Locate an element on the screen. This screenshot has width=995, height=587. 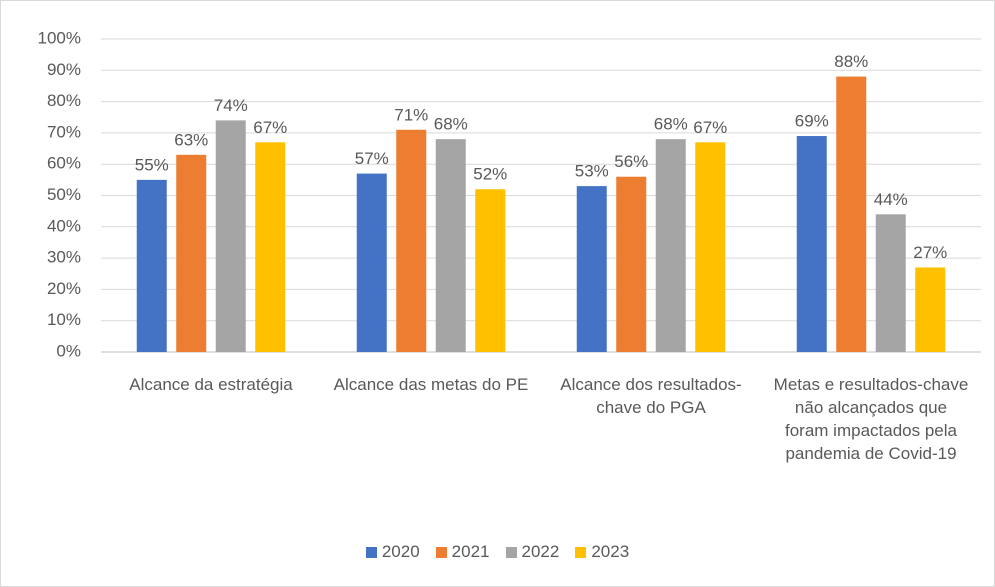
y-tick-label: 70% is located at coordinates (64, 131).